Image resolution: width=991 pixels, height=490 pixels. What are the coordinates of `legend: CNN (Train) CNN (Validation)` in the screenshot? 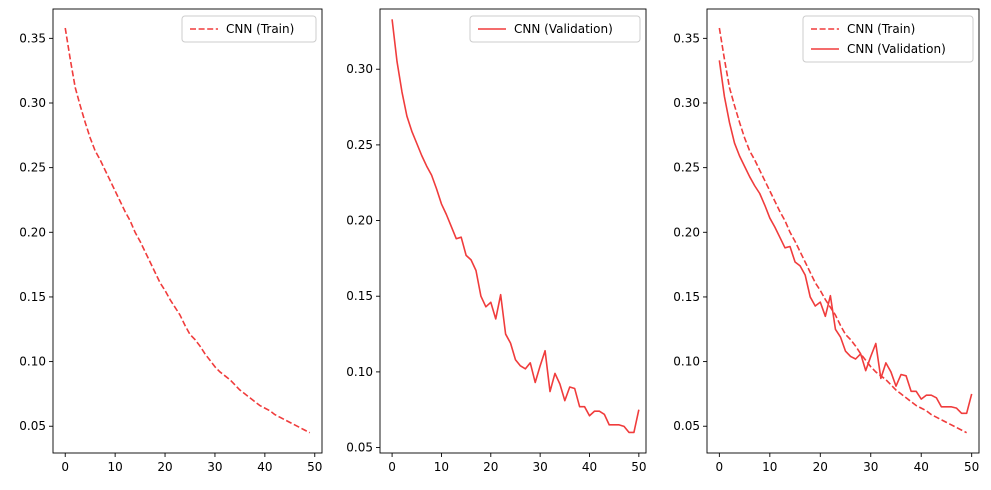 It's located at (888, 39).